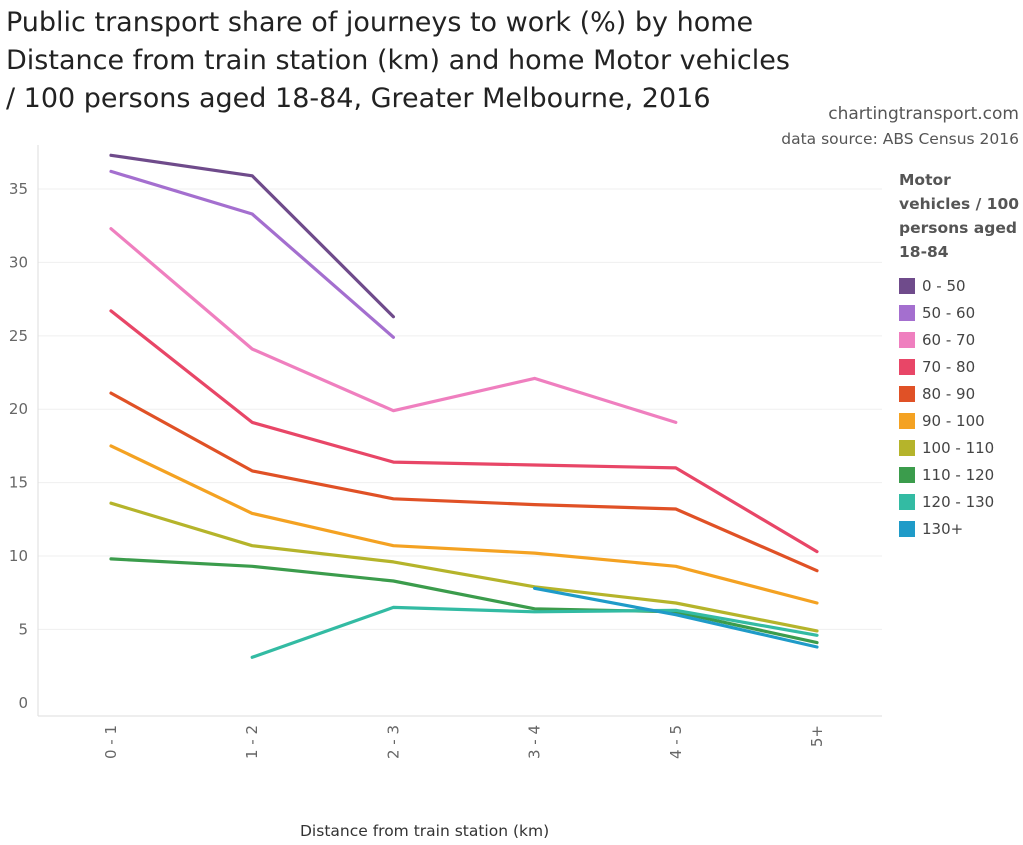 The image size is (1023, 845). I want to click on y-tick-label: 0, so click(23, 703).